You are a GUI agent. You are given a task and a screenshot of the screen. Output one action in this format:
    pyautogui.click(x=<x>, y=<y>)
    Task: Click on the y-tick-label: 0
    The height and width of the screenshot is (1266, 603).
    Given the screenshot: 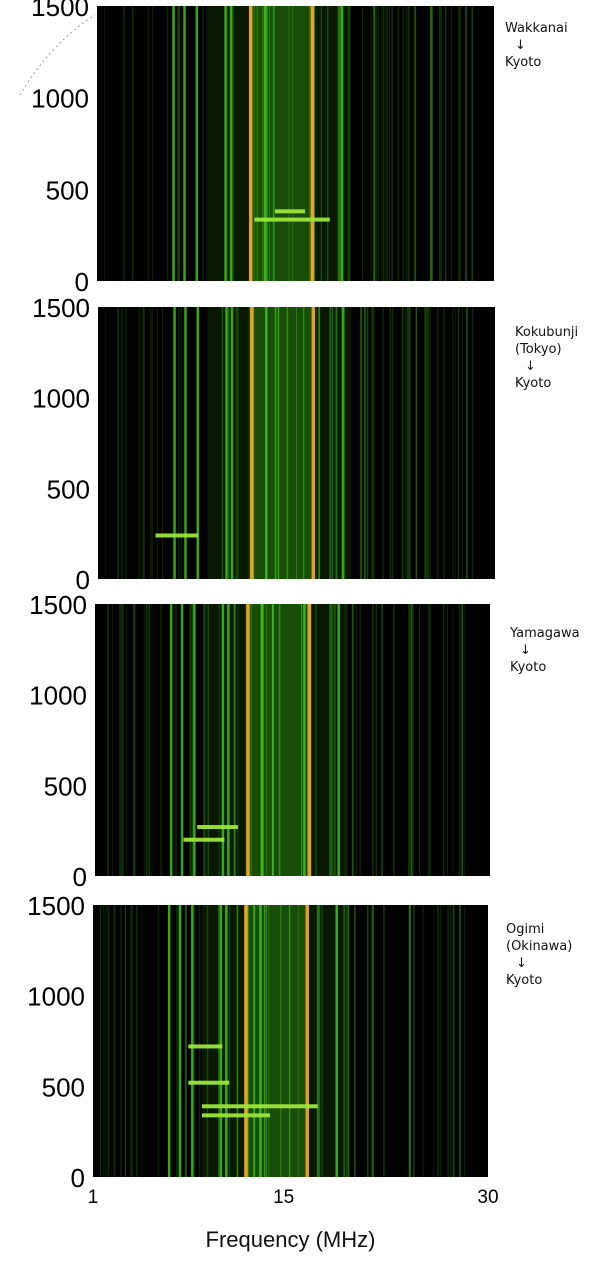 What is the action you would take?
    pyautogui.click(x=82, y=282)
    